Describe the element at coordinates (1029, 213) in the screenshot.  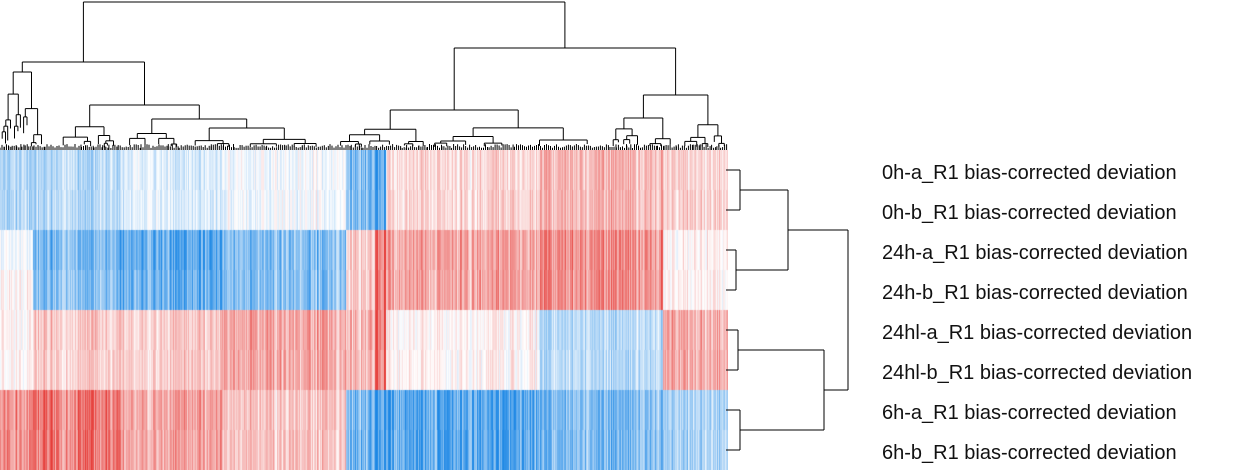
I see `row-label-0h-b: 0h-b_R1 bias-corrected deviation` at that location.